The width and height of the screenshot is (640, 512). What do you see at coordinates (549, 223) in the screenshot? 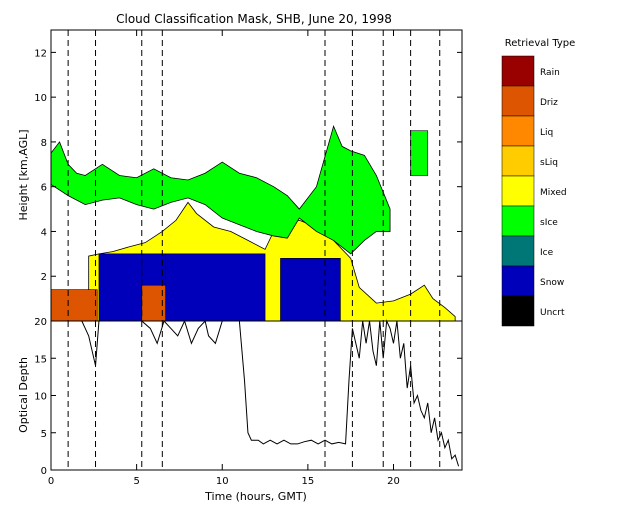
I see `legend-label-sice: sIce` at bounding box center [549, 223].